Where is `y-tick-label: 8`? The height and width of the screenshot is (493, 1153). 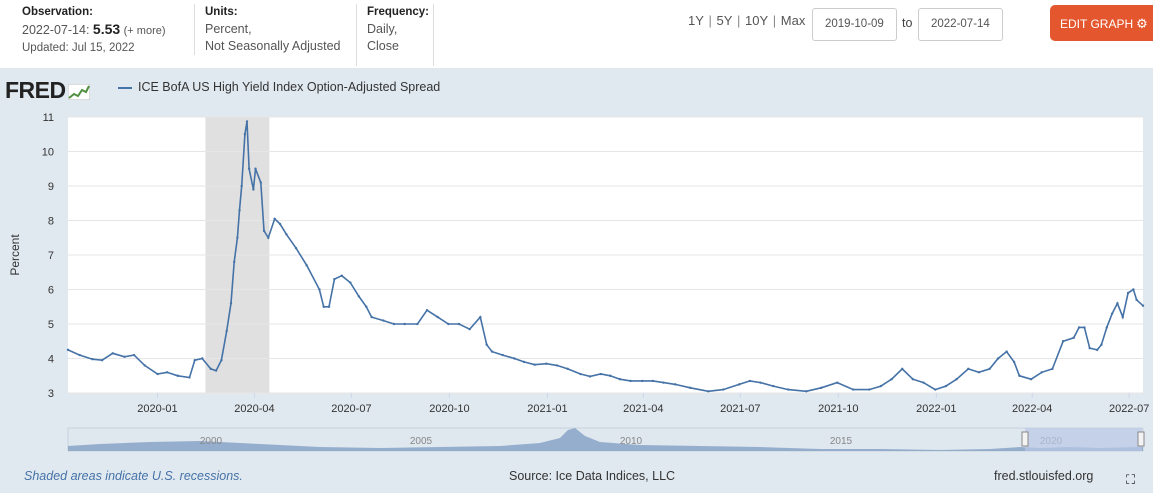
y-tick-label: 8 is located at coordinates (51, 222).